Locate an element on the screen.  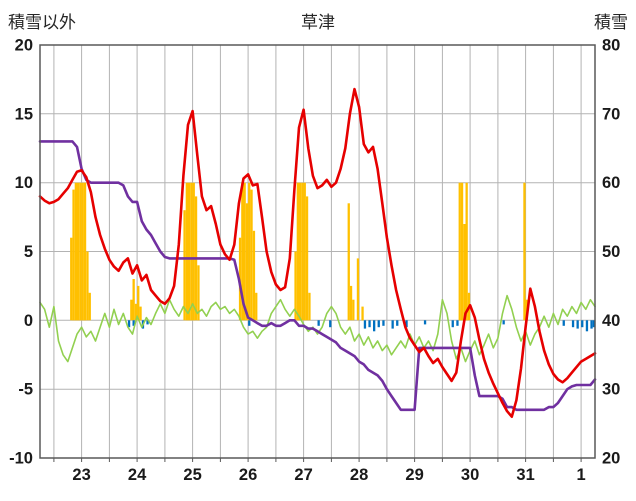
right-axis-tick-labels: 80 70 60 50 40 30 20 is located at coordinates (611, 252).